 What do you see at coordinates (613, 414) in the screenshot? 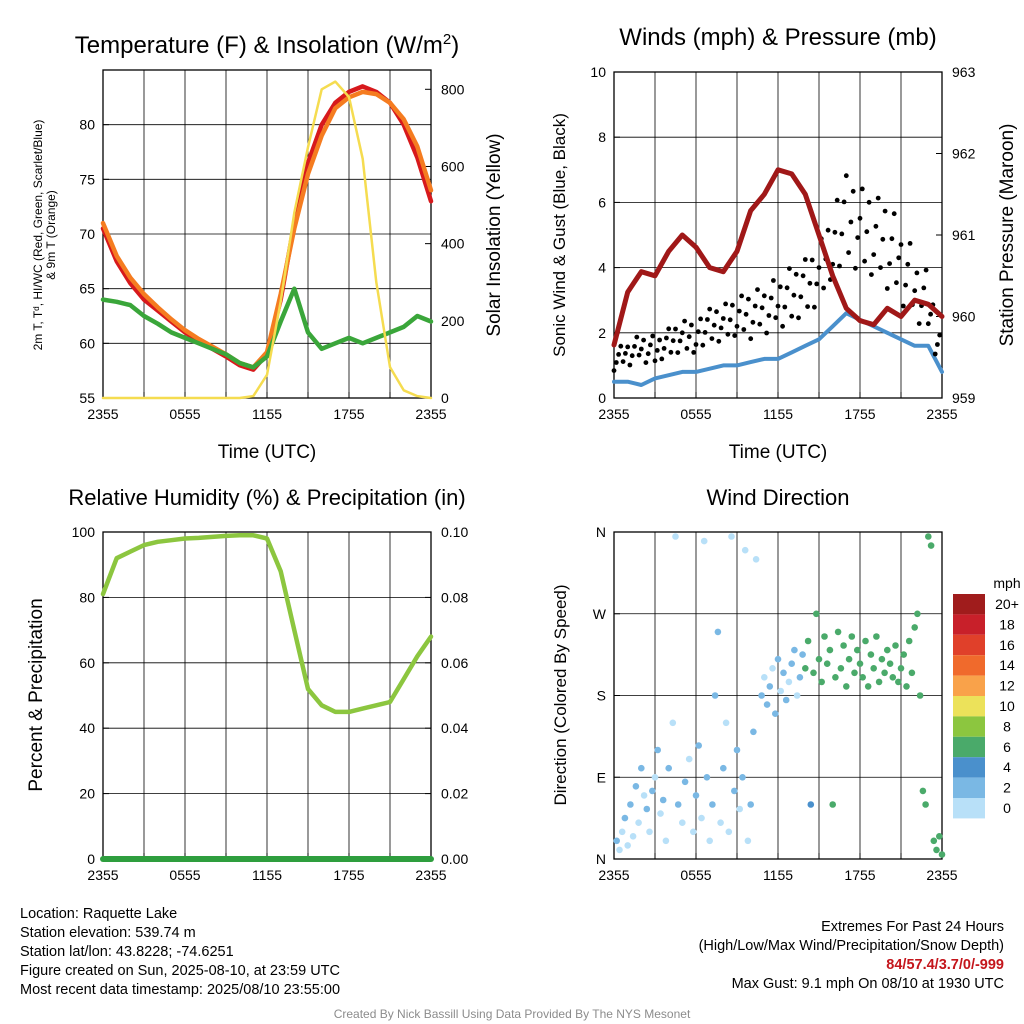
I see `winds-xtick-label: 2355` at bounding box center [613, 414].